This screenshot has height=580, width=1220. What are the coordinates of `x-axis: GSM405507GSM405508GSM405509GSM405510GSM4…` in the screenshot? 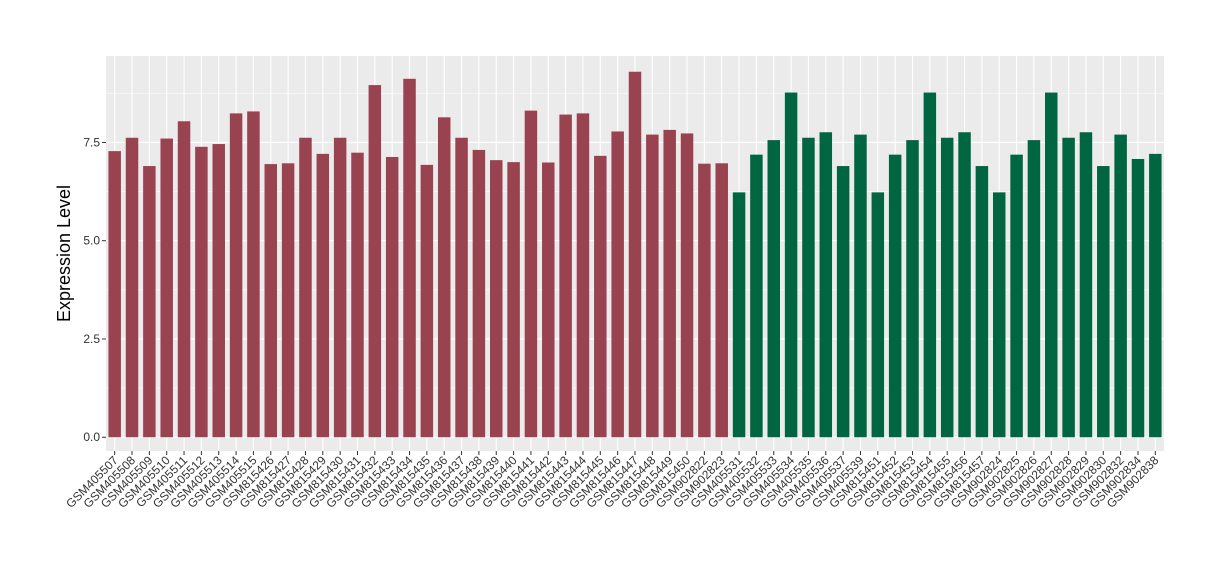 It's located at (612, 481).